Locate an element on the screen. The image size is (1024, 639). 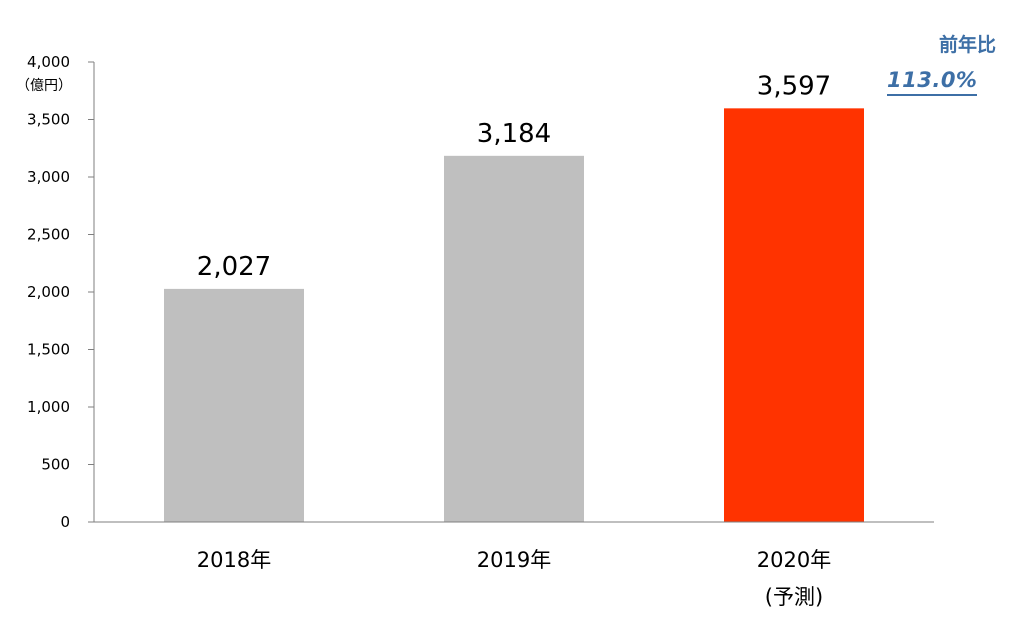
yoy-title: 前年比 is located at coordinates (967, 45).